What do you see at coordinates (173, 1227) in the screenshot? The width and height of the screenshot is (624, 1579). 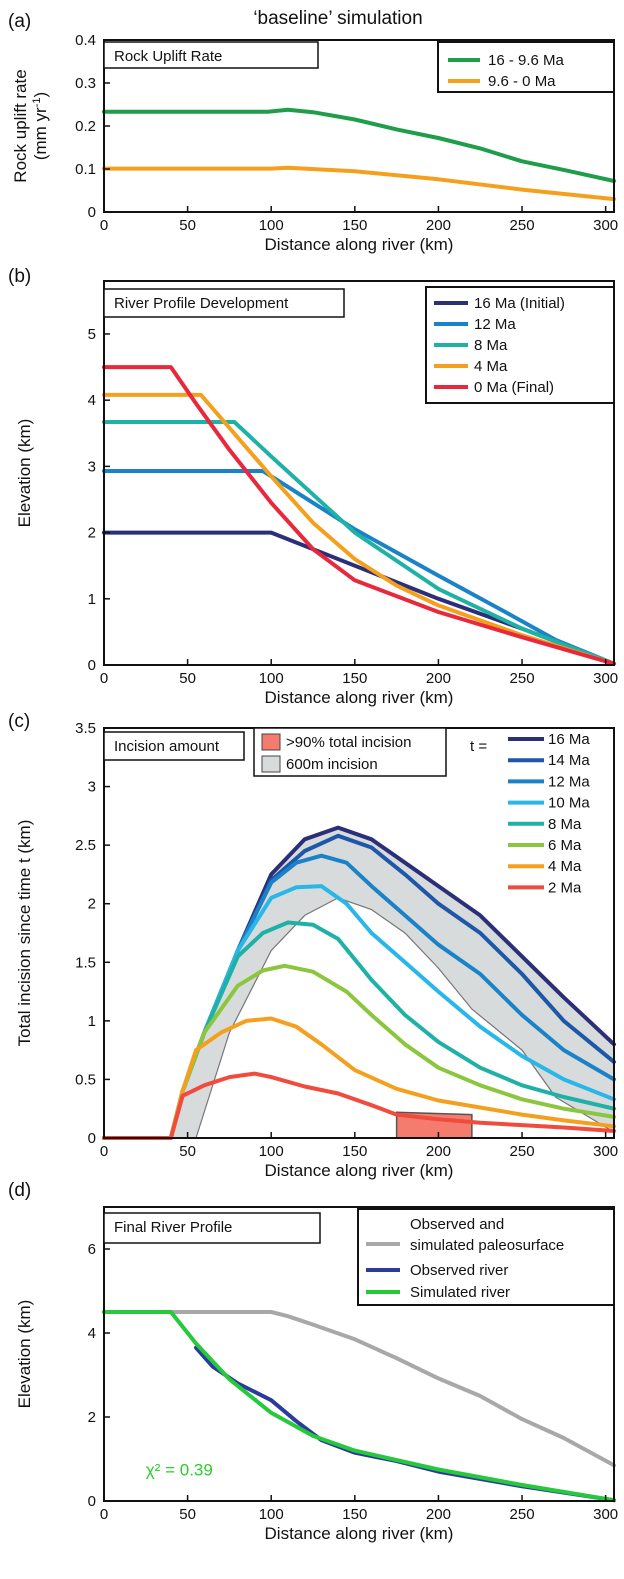 I see `box-title: Final River Profile` at bounding box center [173, 1227].